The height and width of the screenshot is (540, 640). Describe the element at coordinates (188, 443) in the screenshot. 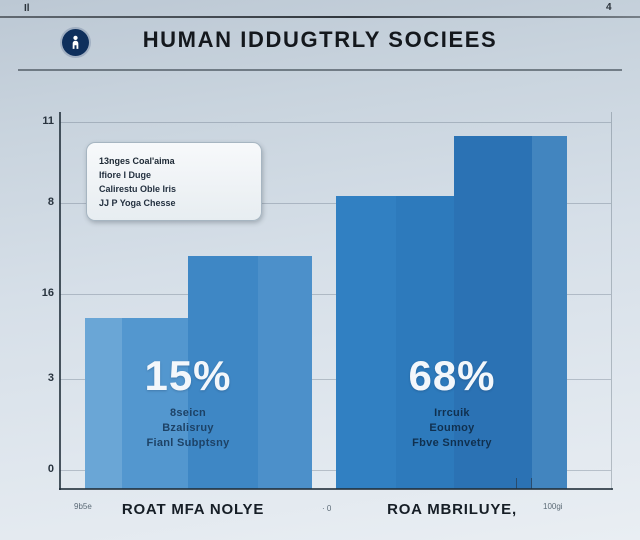

I see `bar-sublabel: Fianl Subptsny` at that location.